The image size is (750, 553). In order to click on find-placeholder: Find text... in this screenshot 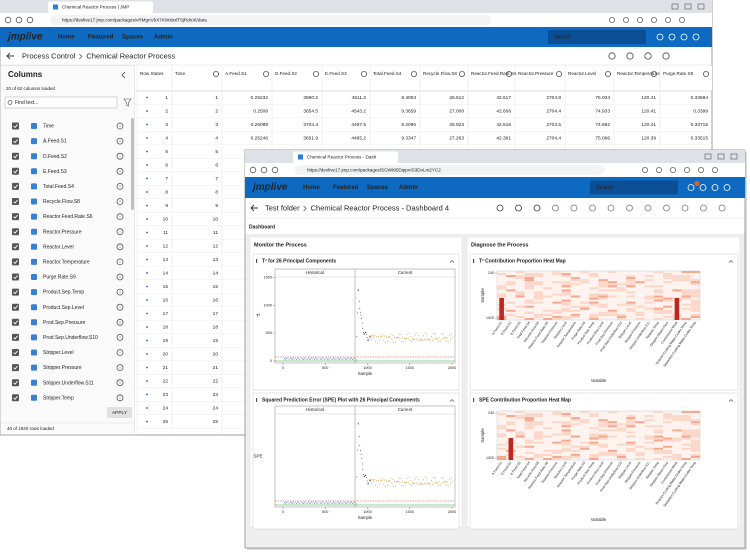, I will do `click(26, 103)`.